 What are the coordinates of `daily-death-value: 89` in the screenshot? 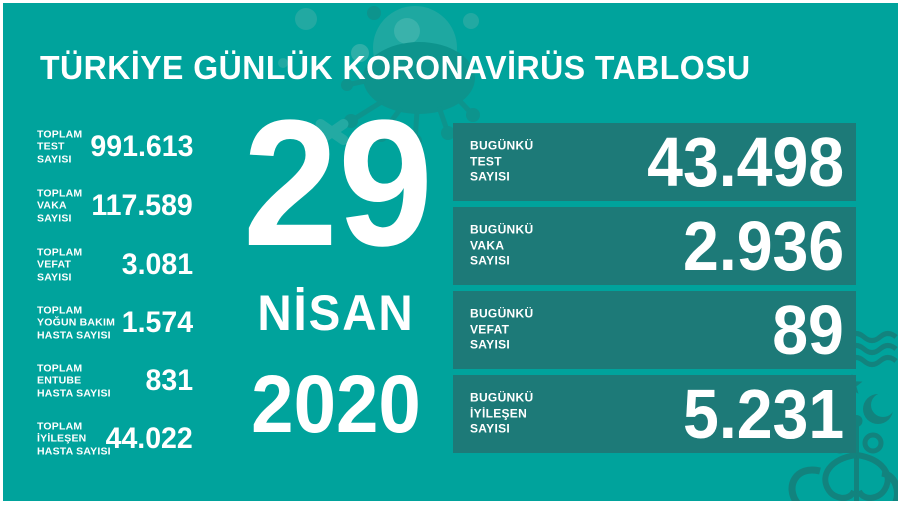 It's located at (808, 330).